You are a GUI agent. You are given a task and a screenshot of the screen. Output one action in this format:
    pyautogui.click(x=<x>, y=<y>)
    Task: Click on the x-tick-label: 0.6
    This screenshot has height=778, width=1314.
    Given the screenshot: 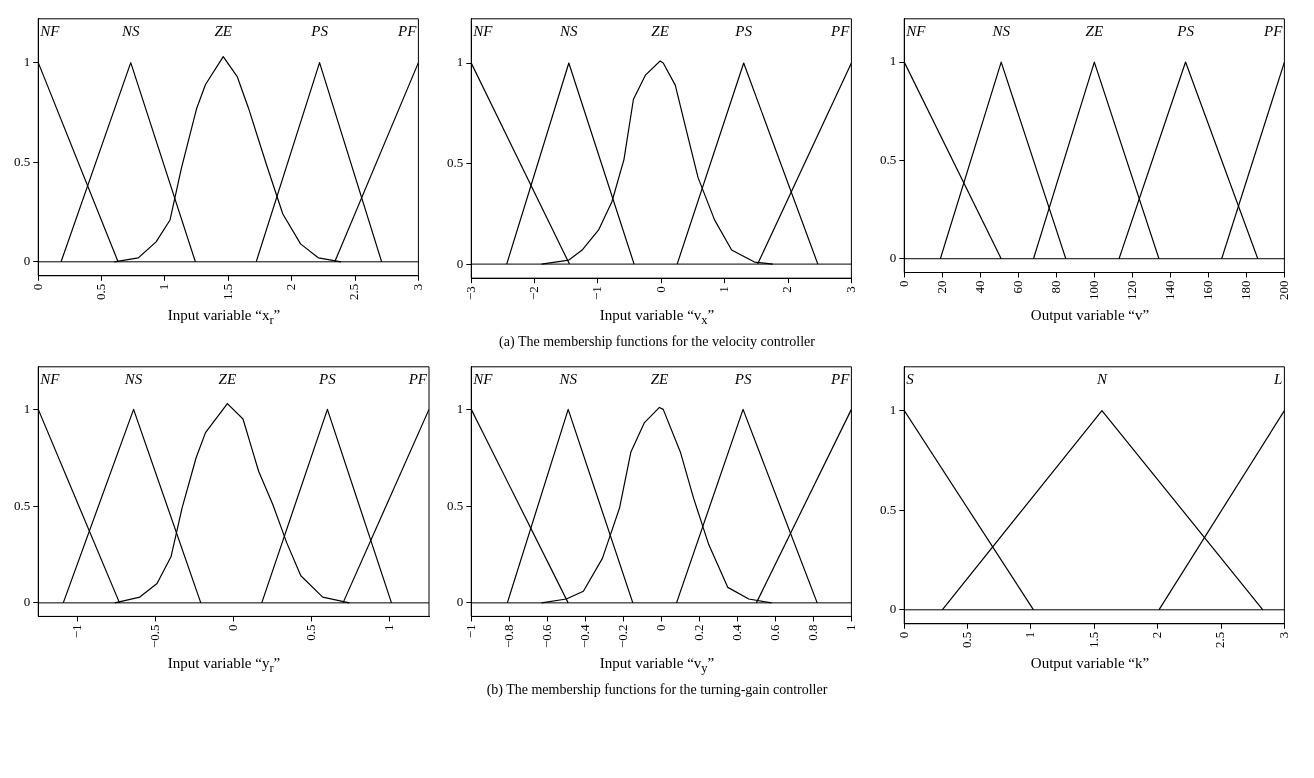 What is the action you would take?
    pyautogui.click(x=774, y=632)
    